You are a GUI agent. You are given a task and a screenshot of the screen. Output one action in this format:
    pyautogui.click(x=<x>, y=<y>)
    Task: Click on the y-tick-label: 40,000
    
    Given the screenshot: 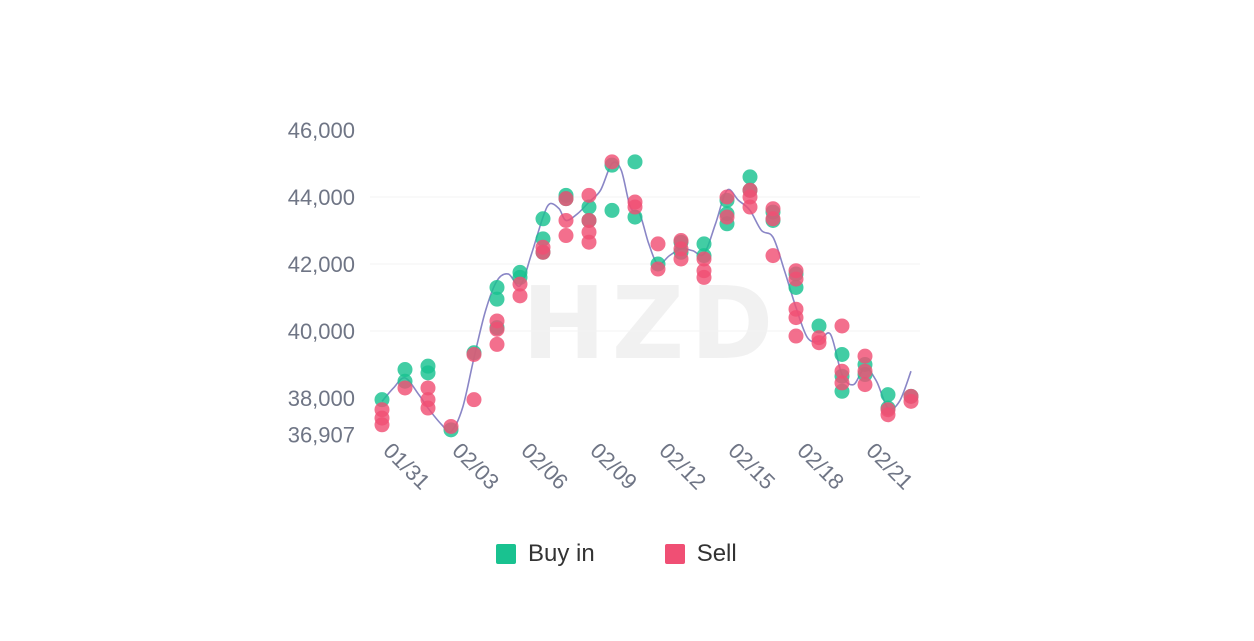 What is the action you would take?
    pyautogui.click(x=321, y=331)
    